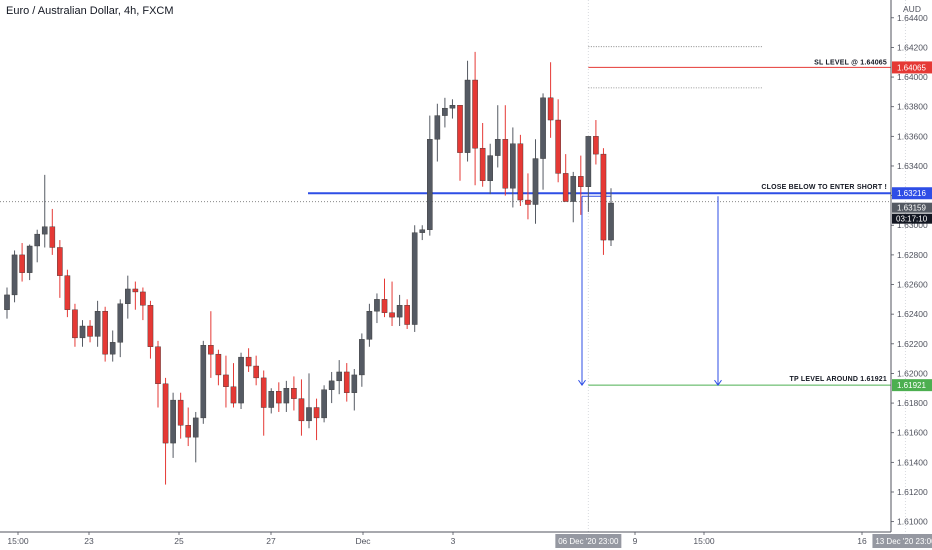  I want to click on y-tick-label: 1.62200, so click(912, 344).